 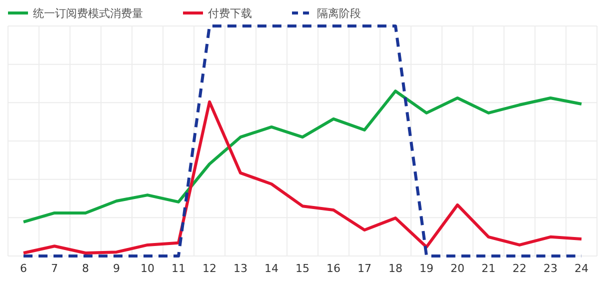 What do you see at coordinates (581, 268) in the screenshot?
I see `x-tick-label: 24` at bounding box center [581, 268].